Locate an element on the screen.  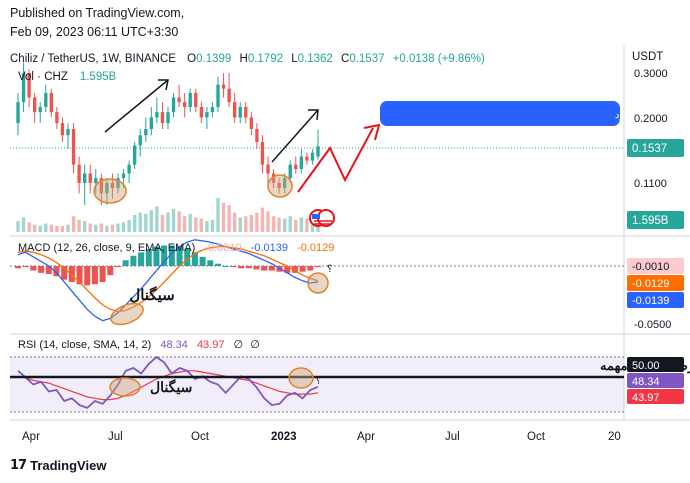
forecast-path is located at coordinates (339, 158).